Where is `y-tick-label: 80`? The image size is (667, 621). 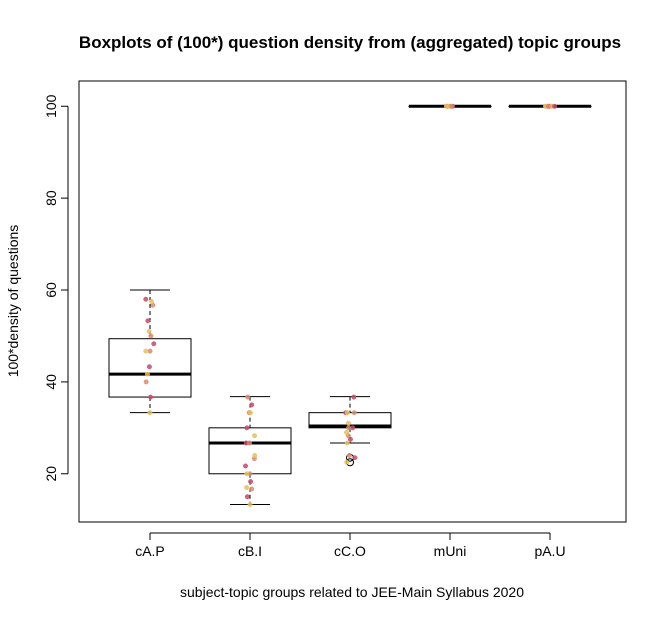 y-tick-label: 80 is located at coordinates (51, 198).